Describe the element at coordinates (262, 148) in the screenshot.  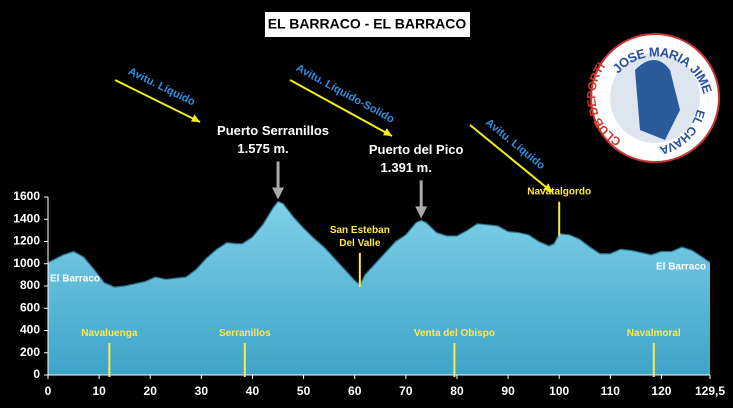
I see `pass-height: 1.575 m.` at that location.